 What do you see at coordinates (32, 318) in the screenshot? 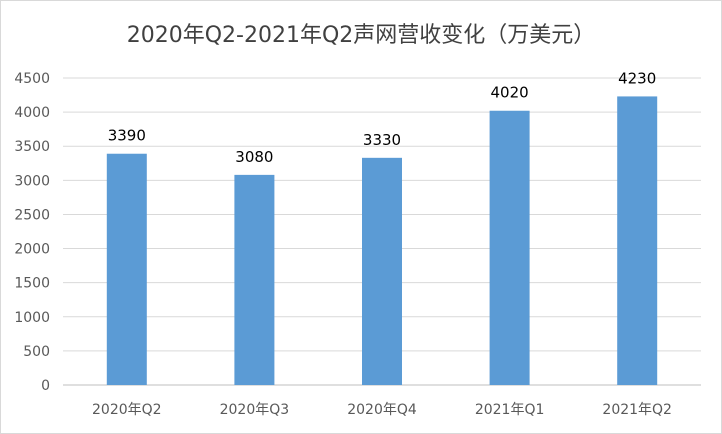
I see `y-tick-label: 1000` at bounding box center [32, 318].